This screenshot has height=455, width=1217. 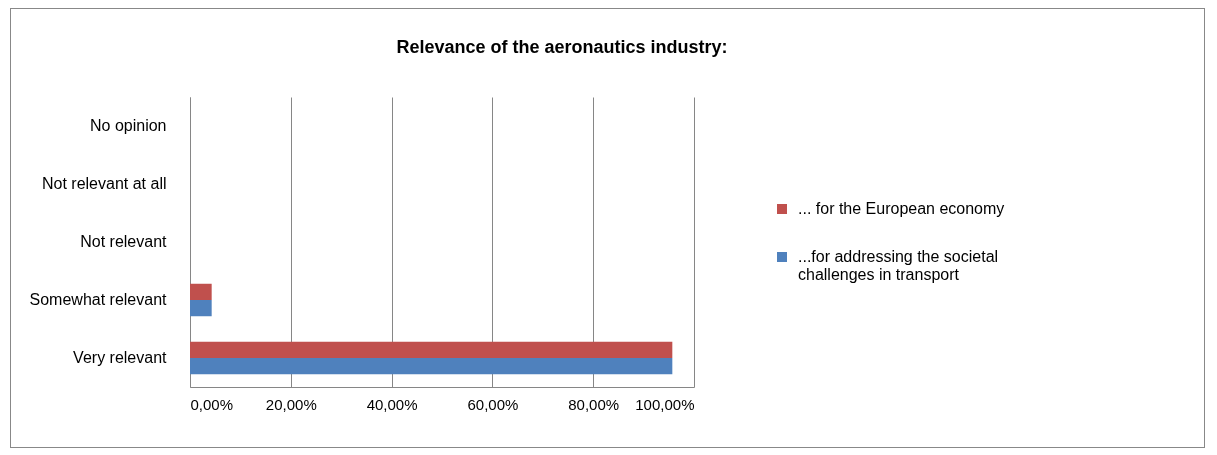 What do you see at coordinates (594, 404) in the screenshot?
I see `x-tick-label: 80,00%` at bounding box center [594, 404].